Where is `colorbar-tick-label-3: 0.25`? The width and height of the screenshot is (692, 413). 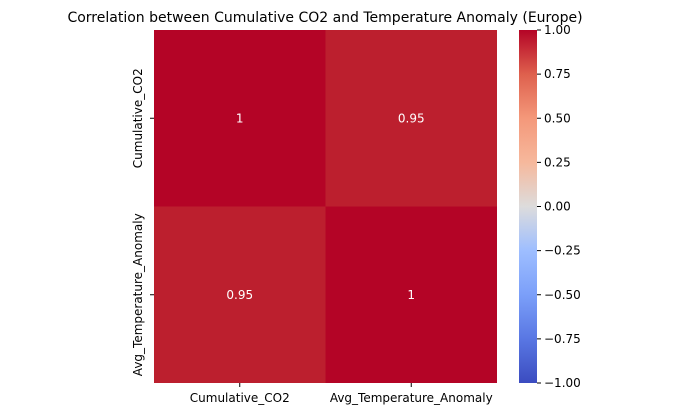 colorbar-tick-label-3: 0.25 is located at coordinates (557, 162).